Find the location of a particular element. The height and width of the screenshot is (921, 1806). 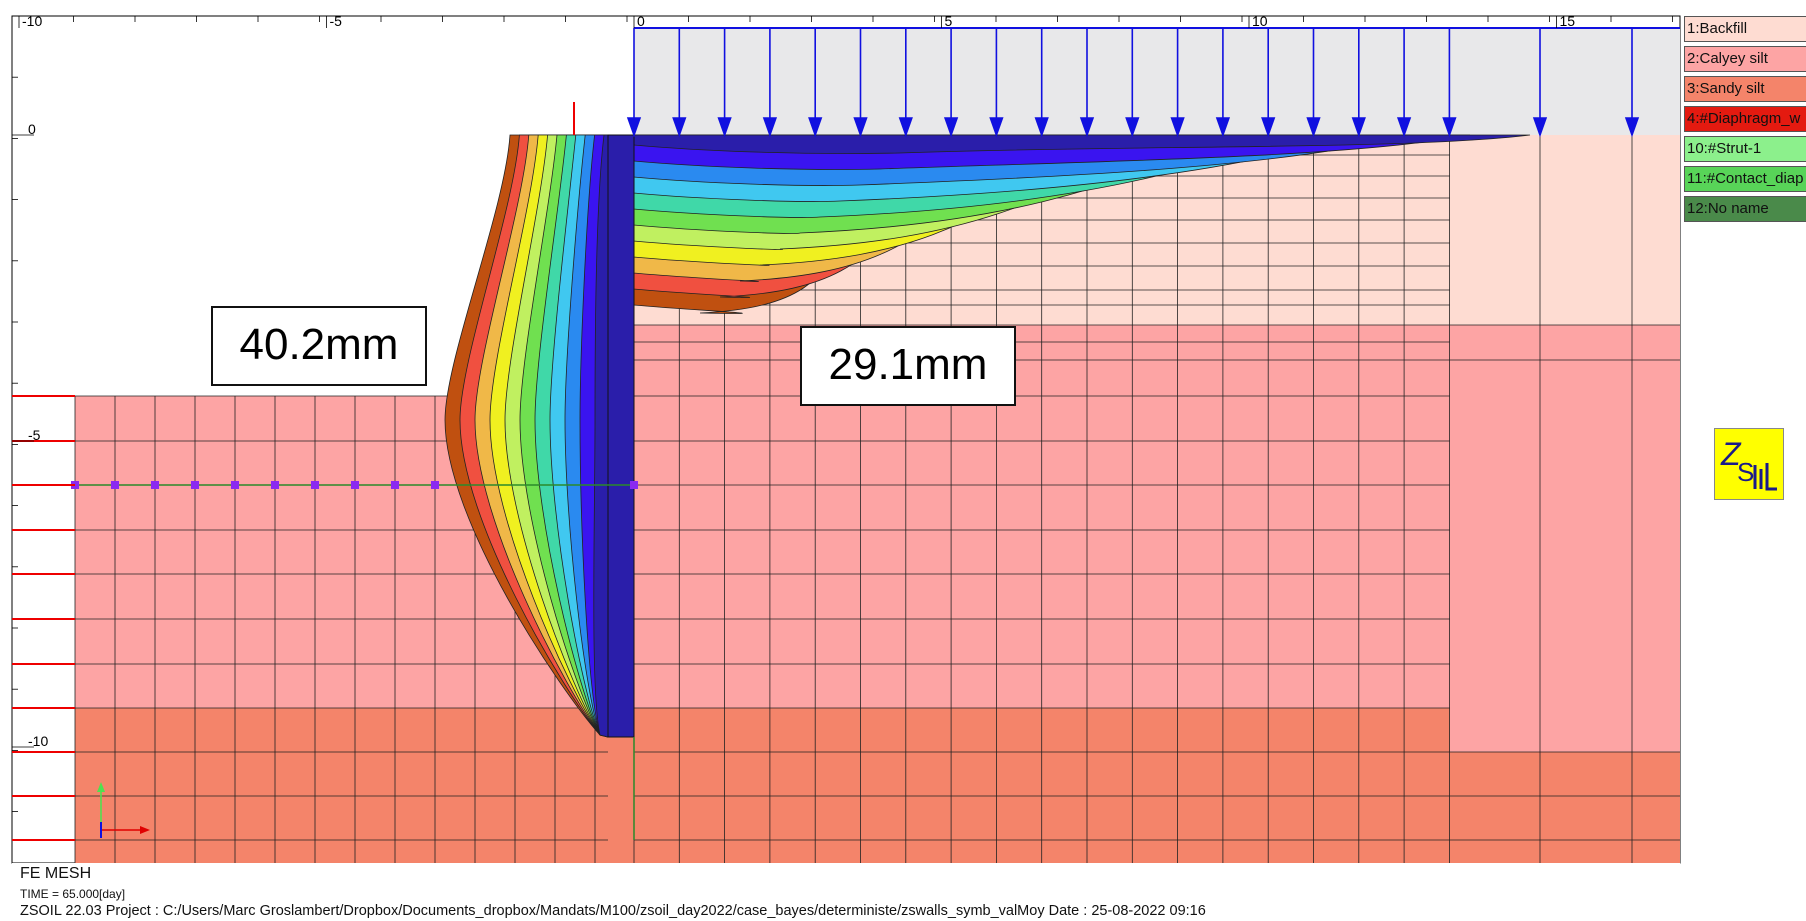

x-tick-label: 10 is located at coordinates (1260, 21).